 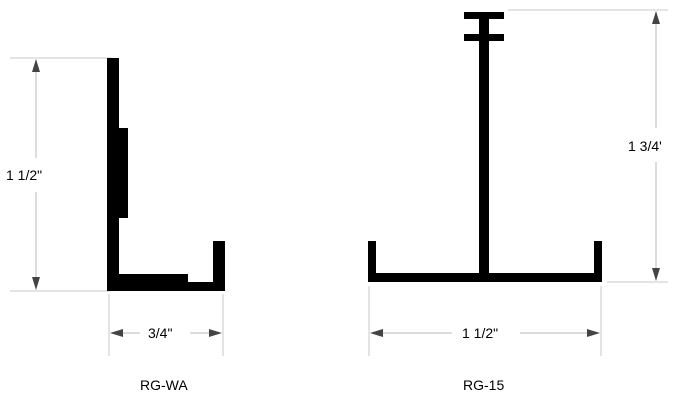 I want to click on rg-wa-width-arrow-right, so click(x=215, y=333).